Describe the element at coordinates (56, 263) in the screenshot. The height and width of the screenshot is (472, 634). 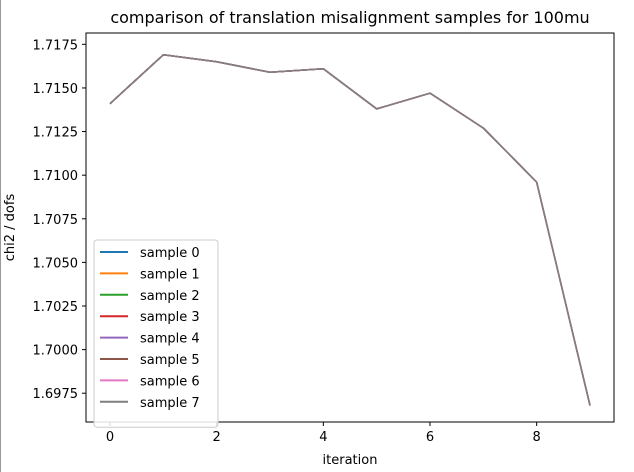
I see `y-tick-label: 1.7050` at that location.